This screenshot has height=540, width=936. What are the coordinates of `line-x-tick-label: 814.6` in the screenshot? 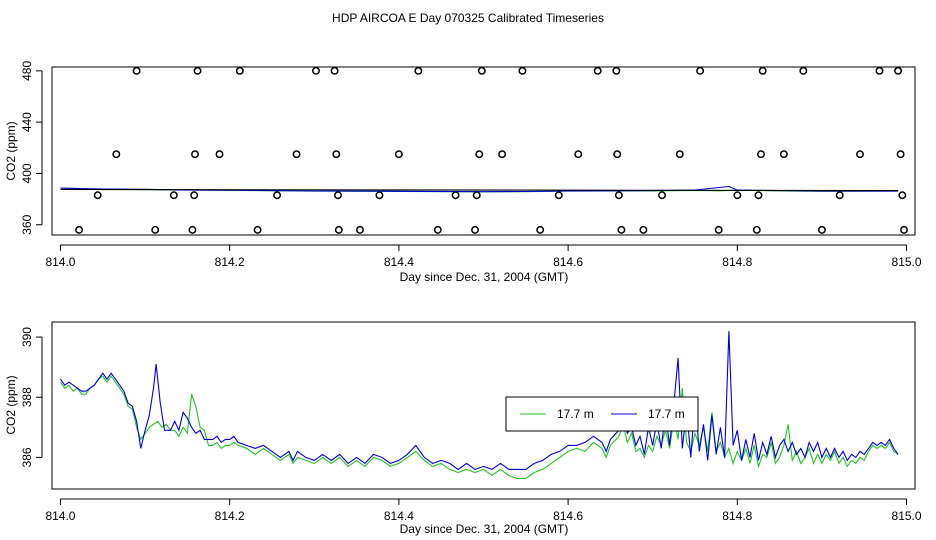 It's located at (568, 516).